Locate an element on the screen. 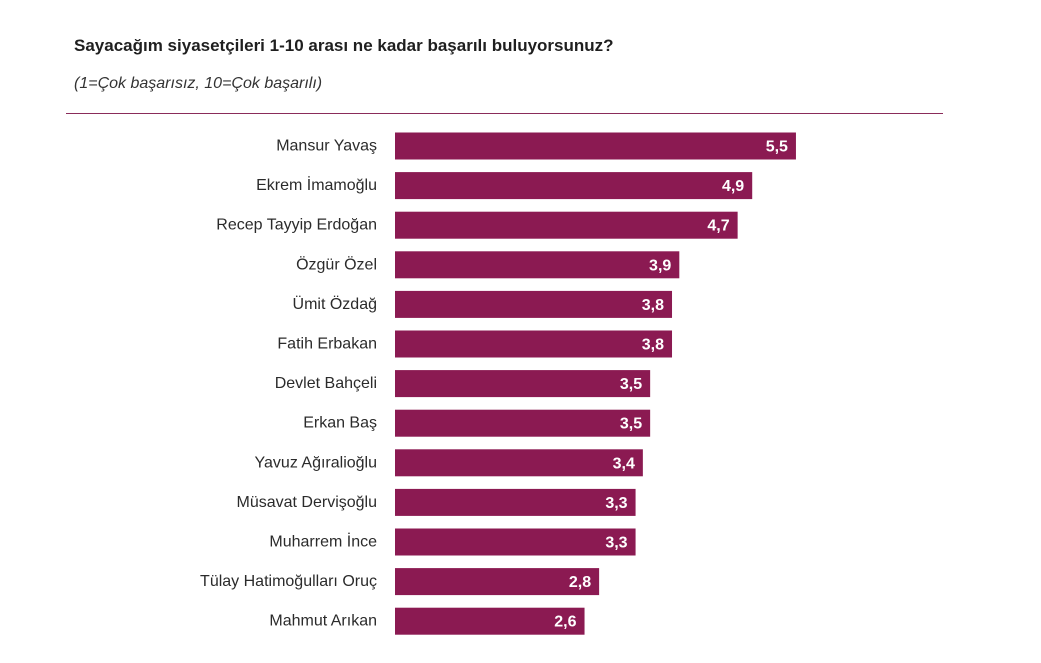 The height and width of the screenshot is (663, 1041). category-label: Mahmut Arıkan is located at coordinates (323, 621).